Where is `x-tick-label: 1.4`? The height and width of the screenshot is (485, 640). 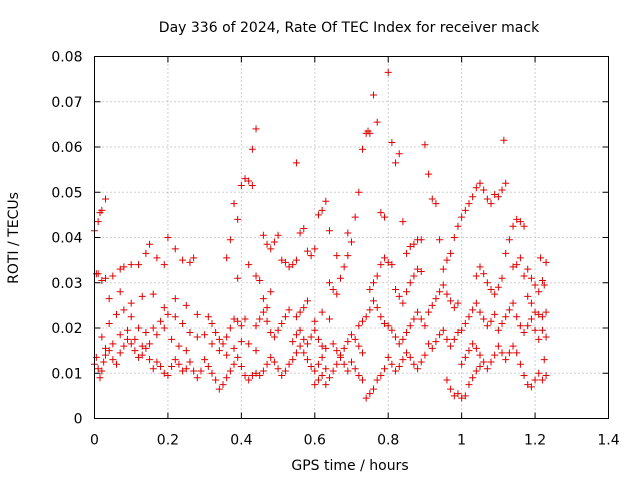
x-tick-label: 1.4 is located at coordinates (608, 441).